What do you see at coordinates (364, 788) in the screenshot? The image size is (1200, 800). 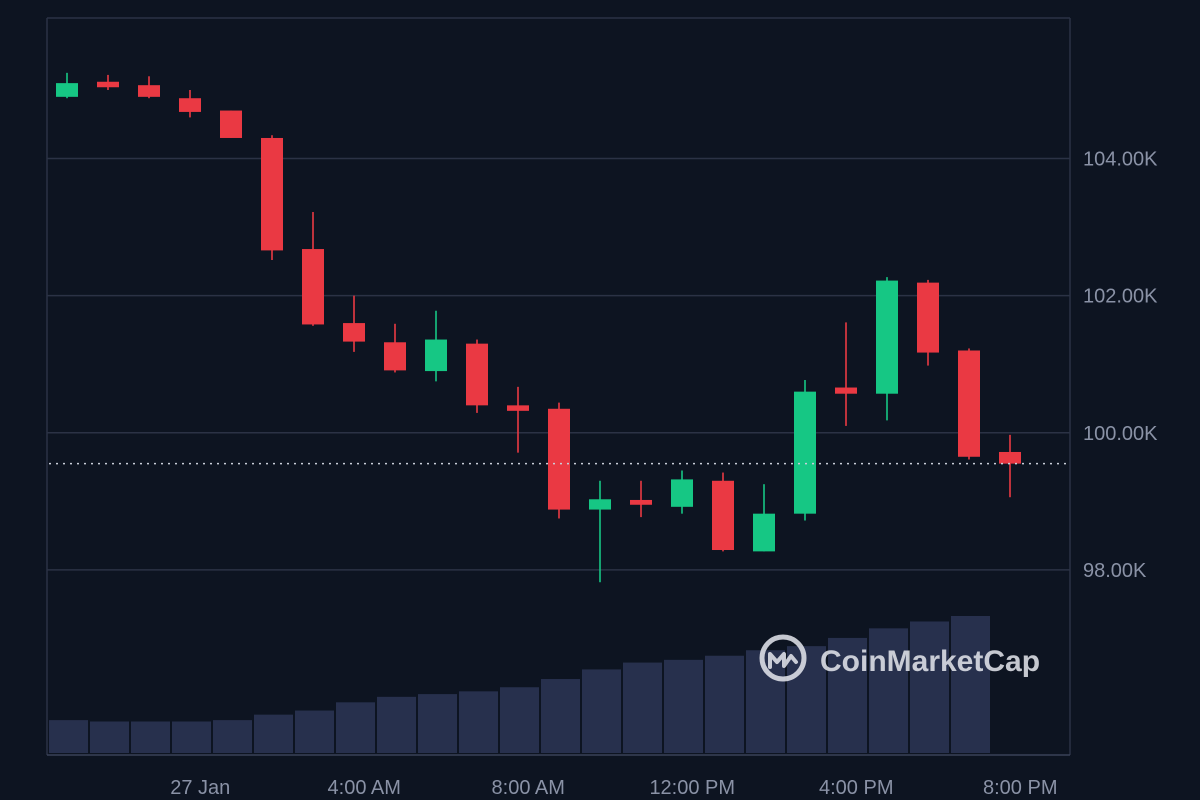 I see `x-tick-label: 4:00 AM` at bounding box center [364, 788].